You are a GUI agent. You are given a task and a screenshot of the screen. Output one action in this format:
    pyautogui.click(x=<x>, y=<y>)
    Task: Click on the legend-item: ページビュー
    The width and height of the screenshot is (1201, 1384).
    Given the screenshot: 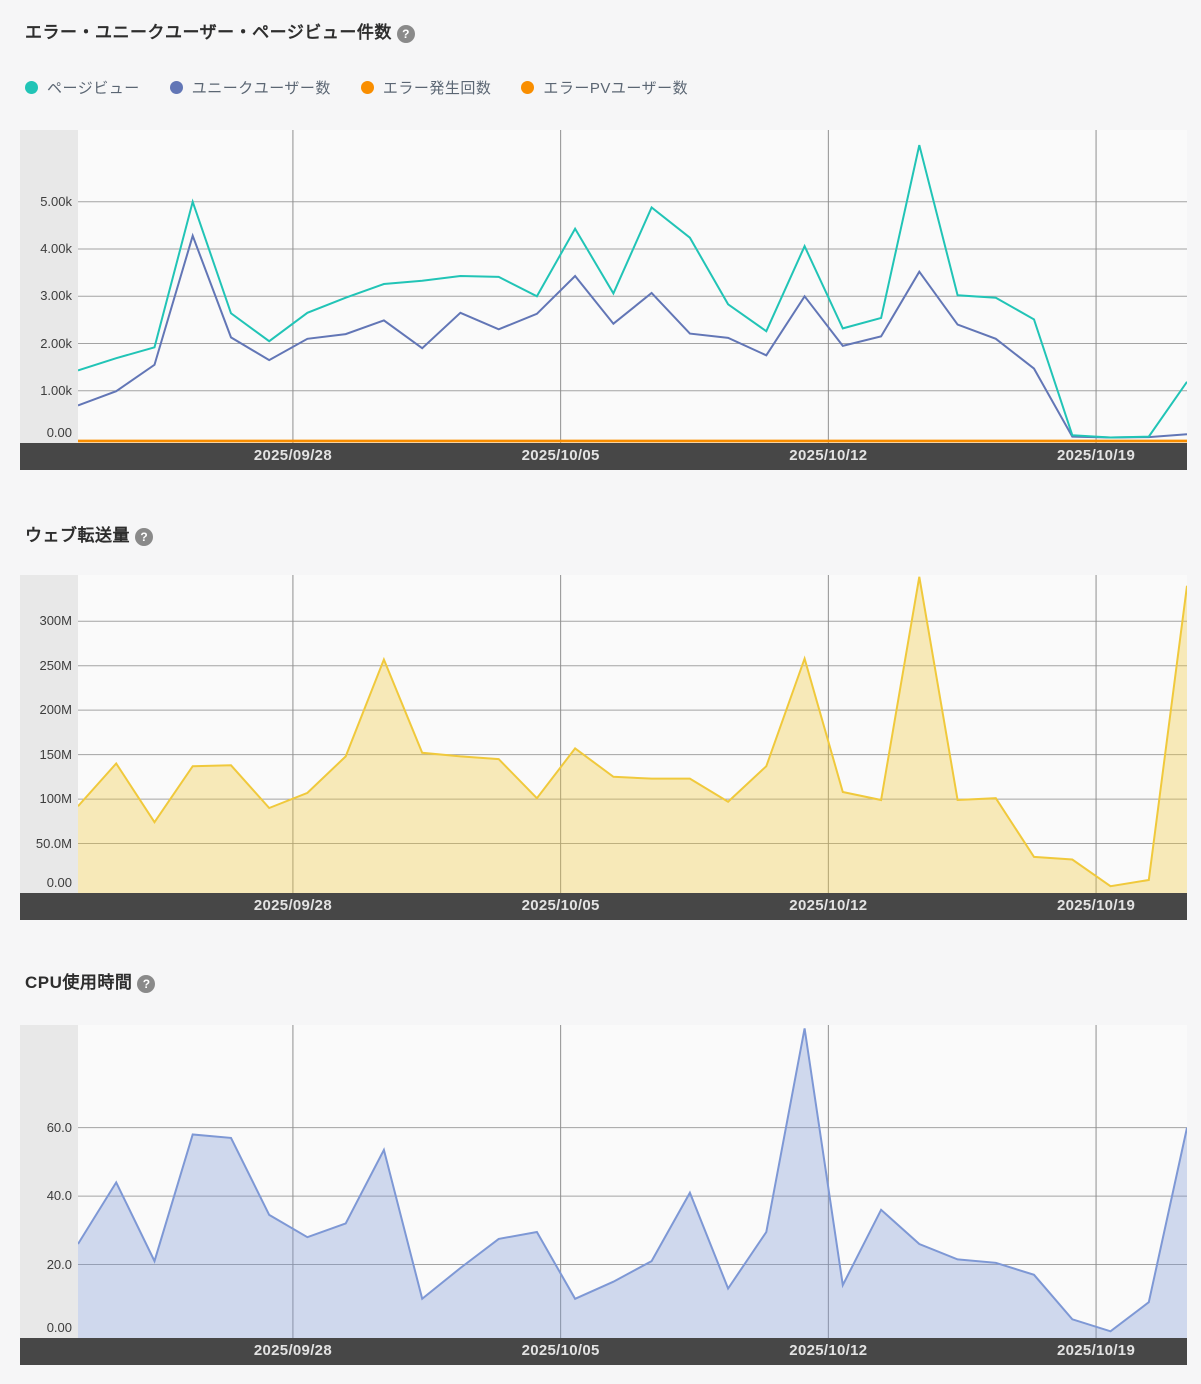 What is the action you would take?
    pyautogui.click(x=82, y=87)
    